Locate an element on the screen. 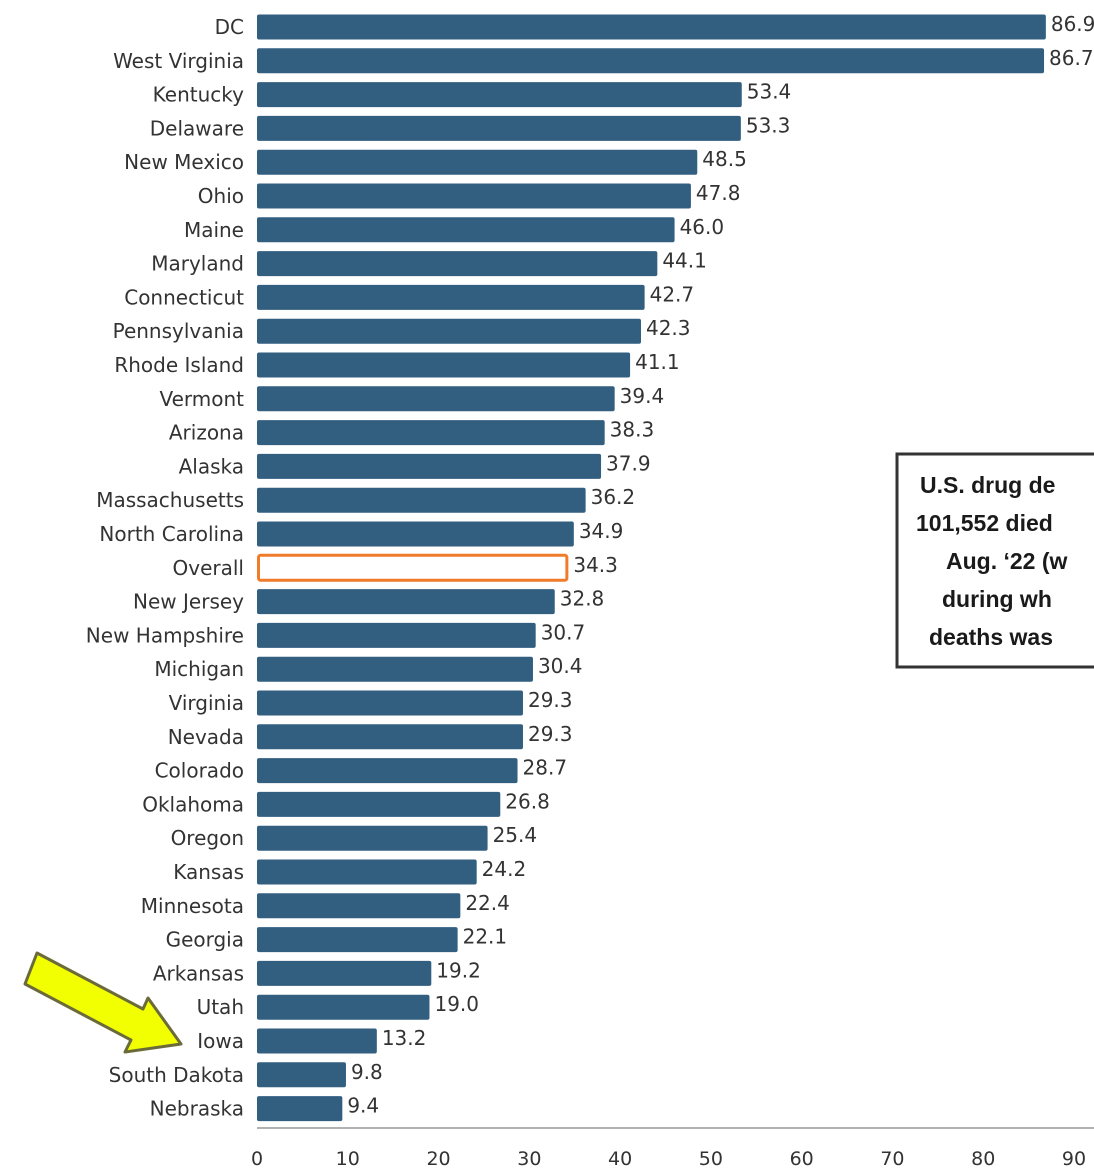 The image size is (1094, 1173). category-label: Connecticut is located at coordinates (184, 297).